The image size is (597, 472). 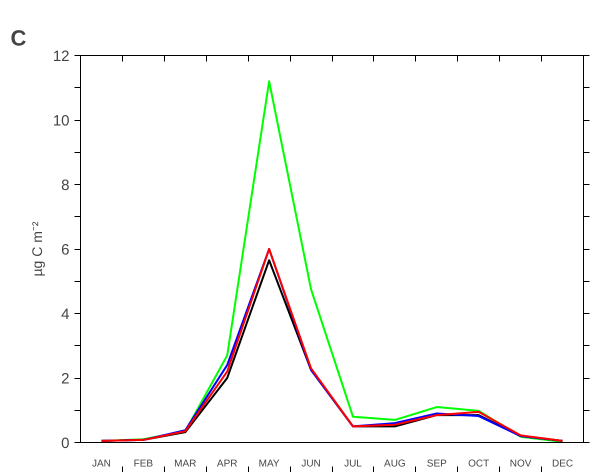 What do you see at coordinates (269, 464) in the screenshot?
I see `x-tick-label: MAY` at bounding box center [269, 464].